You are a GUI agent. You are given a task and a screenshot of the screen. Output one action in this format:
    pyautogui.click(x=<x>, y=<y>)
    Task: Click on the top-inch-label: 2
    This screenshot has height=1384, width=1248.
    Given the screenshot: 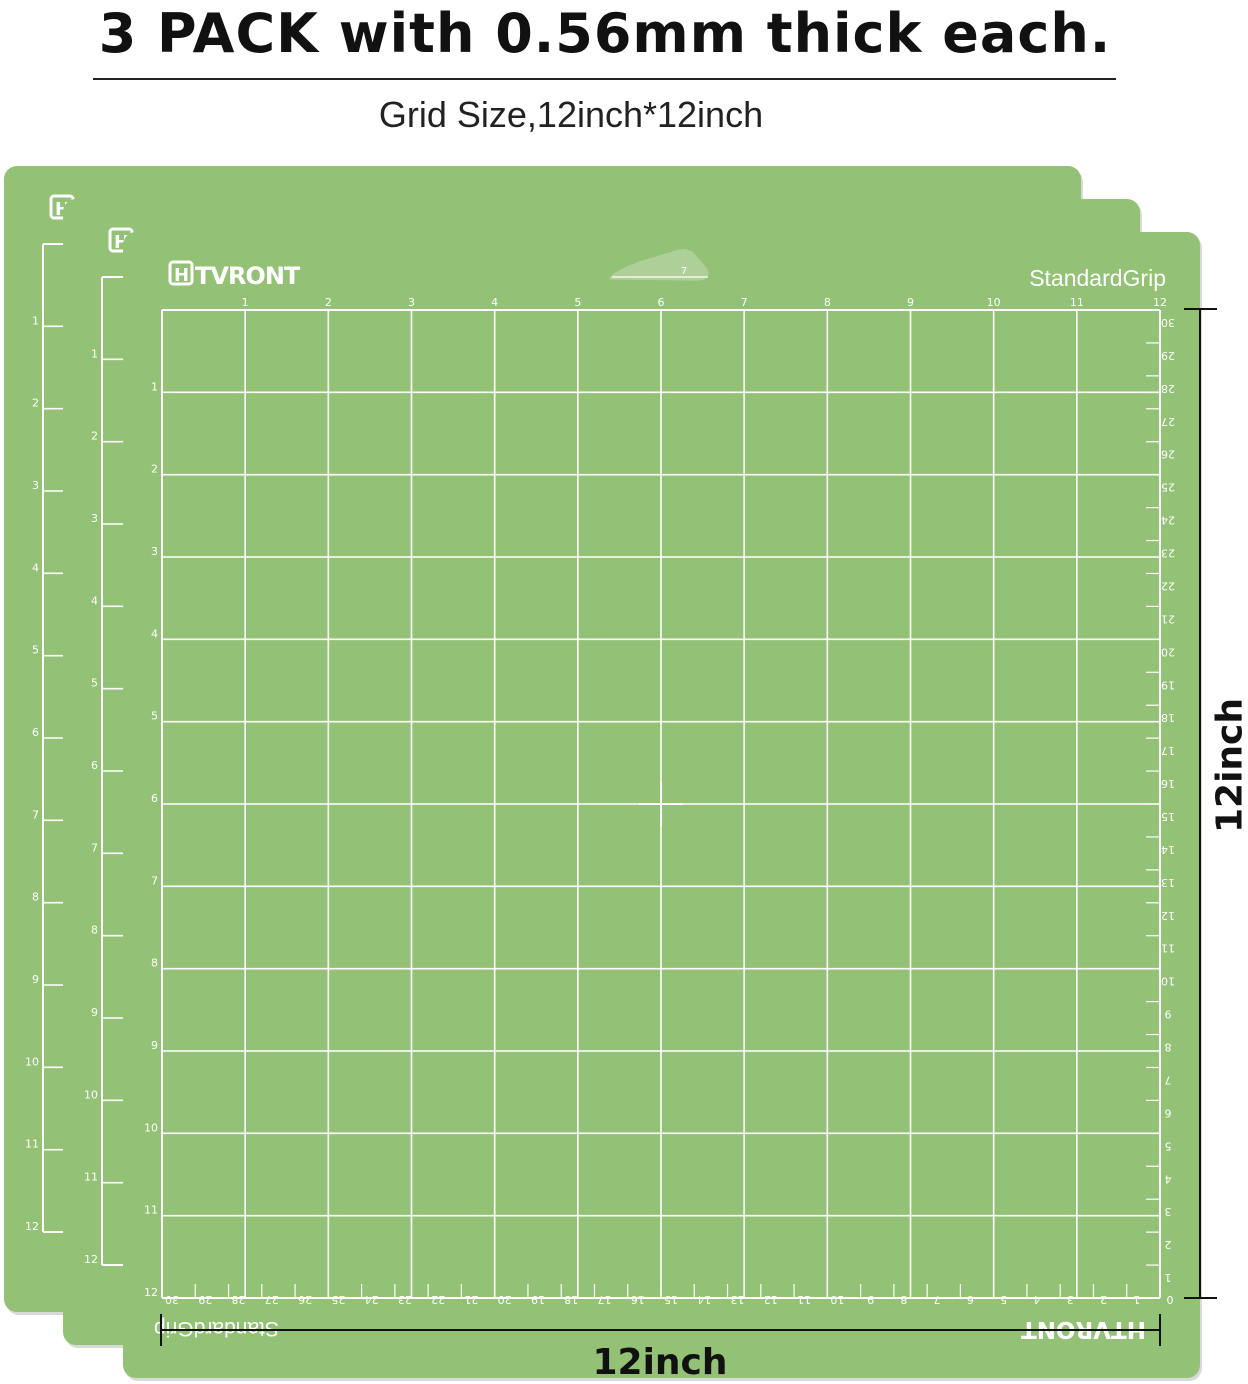 What is the action you would take?
    pyautogui.click(x=328, y=302)
    